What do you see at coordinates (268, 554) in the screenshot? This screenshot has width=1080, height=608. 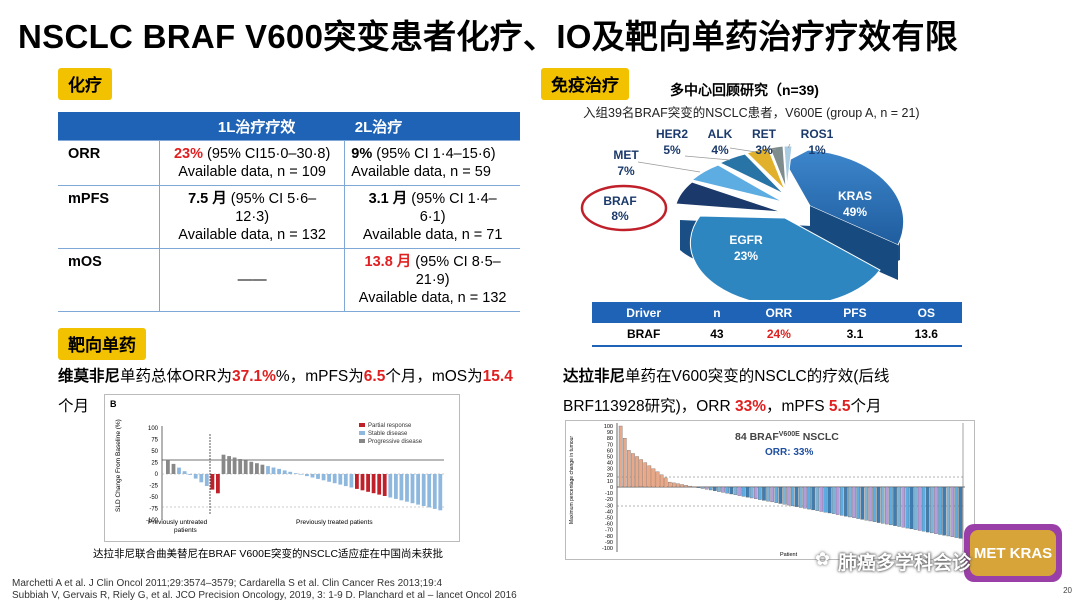 I see `caption: 达拉非尼联合曲美替尼在BRAF V600E突变的NSCLC适应症在中国尚未获批` at bounding box center [268, 554].